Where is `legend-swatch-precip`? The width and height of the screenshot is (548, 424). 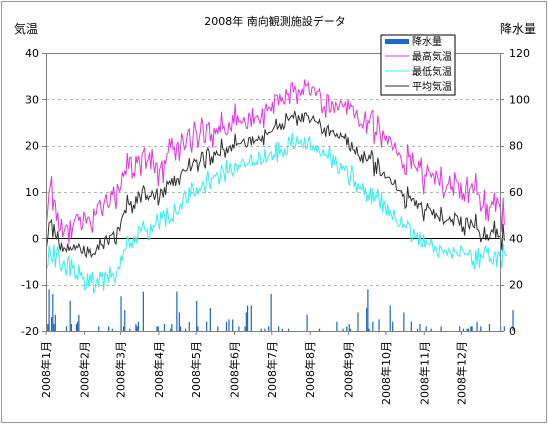 legend-swatch-precip is located at coordinates (397, 41).